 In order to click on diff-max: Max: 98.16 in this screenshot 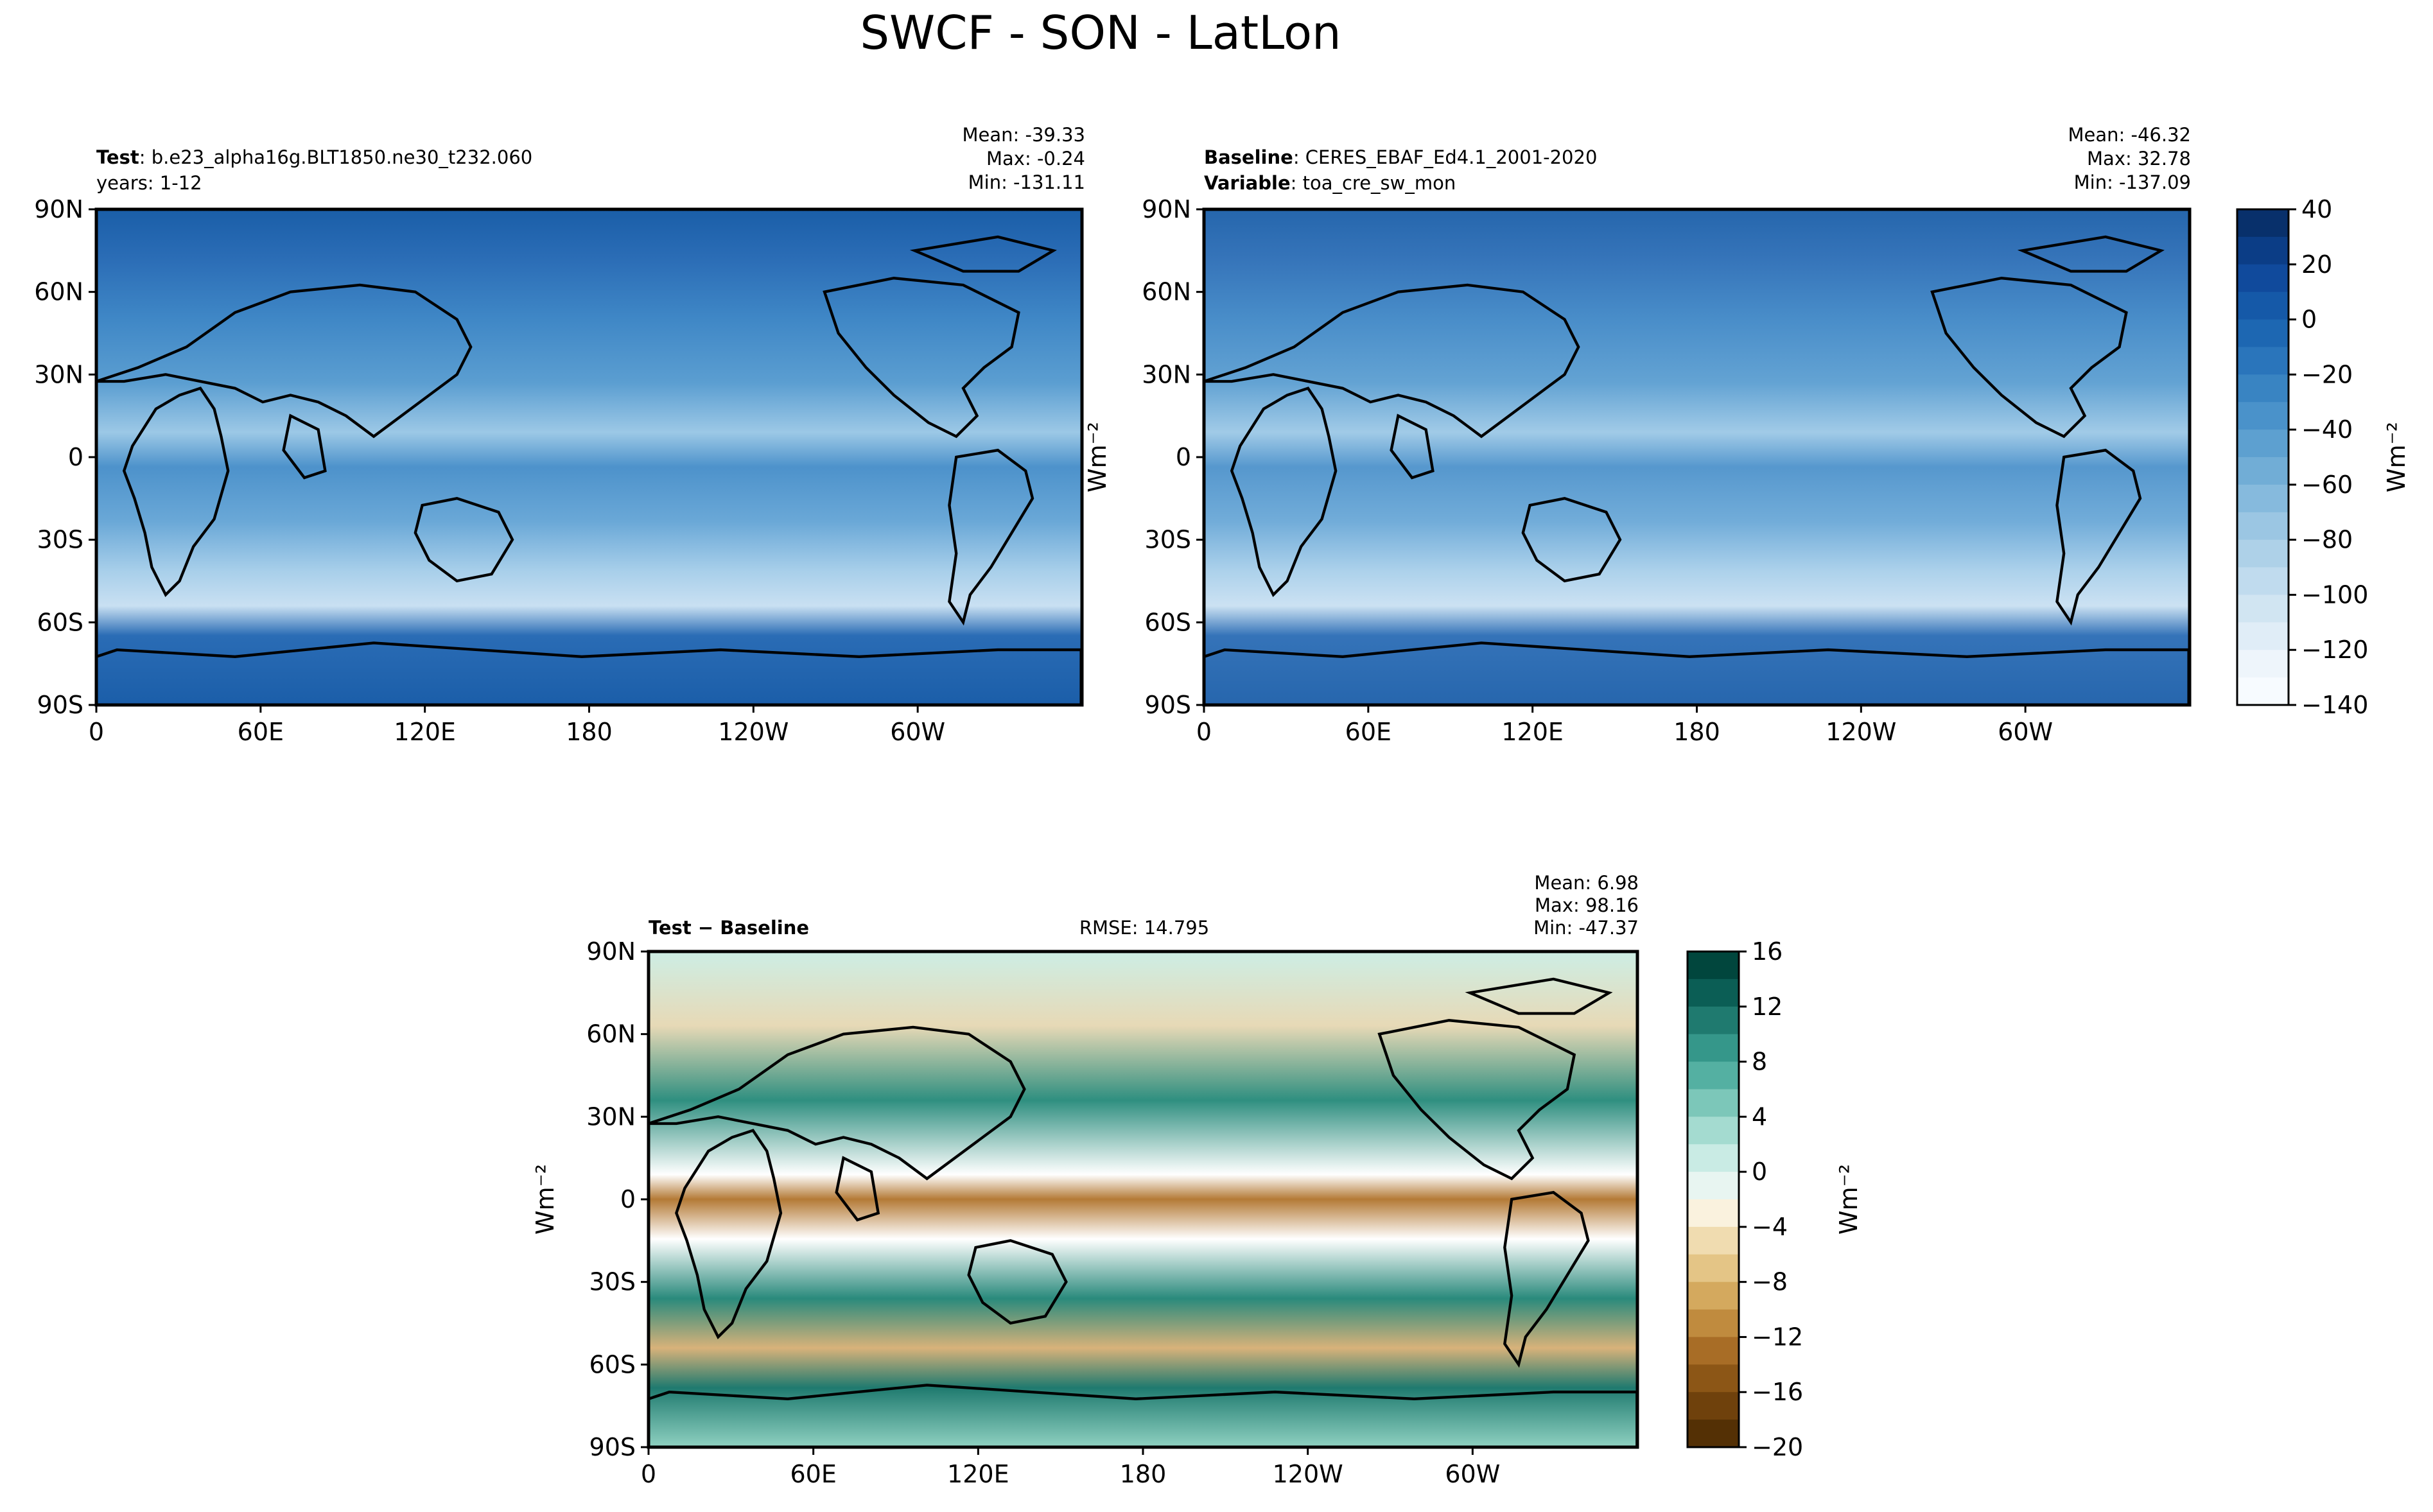, I will do `click(1587, 905)`.